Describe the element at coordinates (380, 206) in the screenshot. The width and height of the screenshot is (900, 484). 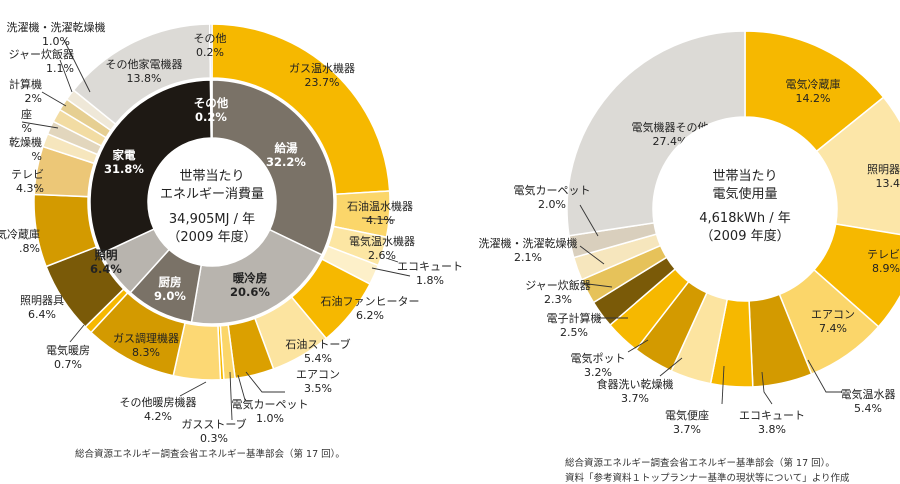
I see `outer-1-label: 石油温水機器` at that location.